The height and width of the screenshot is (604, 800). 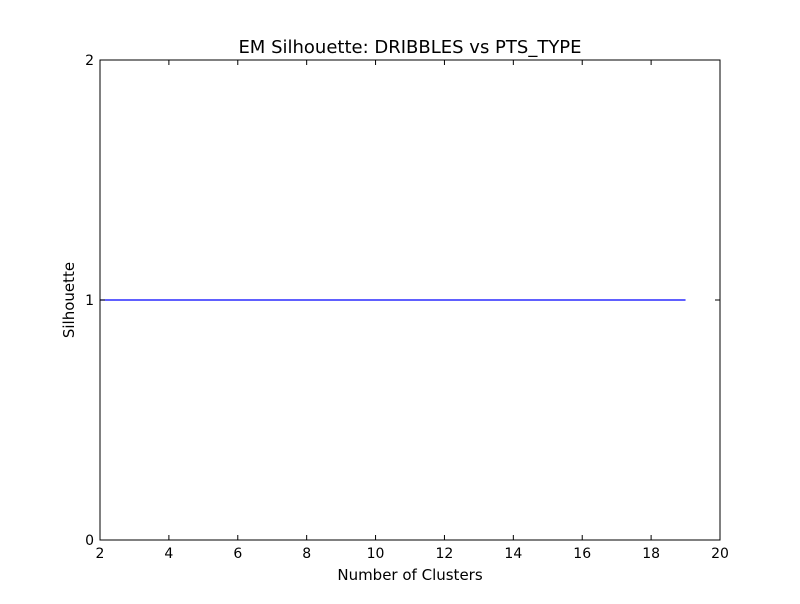 What do you see at coordinates (720, 554) in the screenshot?
I see `x-tick-label: 20` at bounding box center [720, 554].